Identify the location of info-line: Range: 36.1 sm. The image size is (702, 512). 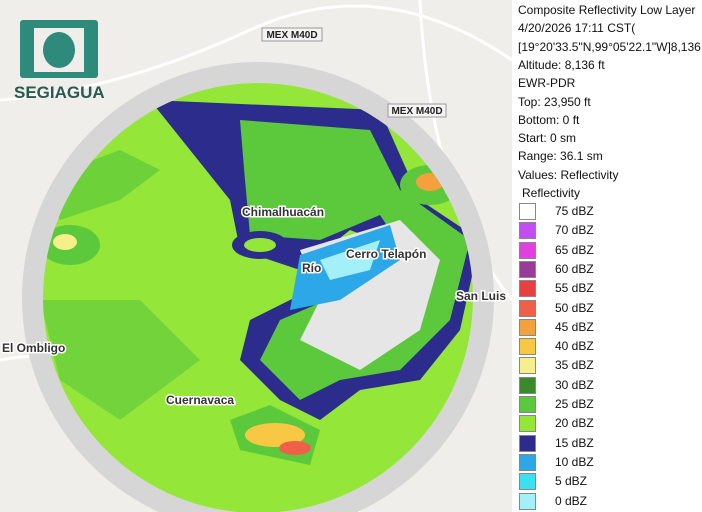
(560, 156).